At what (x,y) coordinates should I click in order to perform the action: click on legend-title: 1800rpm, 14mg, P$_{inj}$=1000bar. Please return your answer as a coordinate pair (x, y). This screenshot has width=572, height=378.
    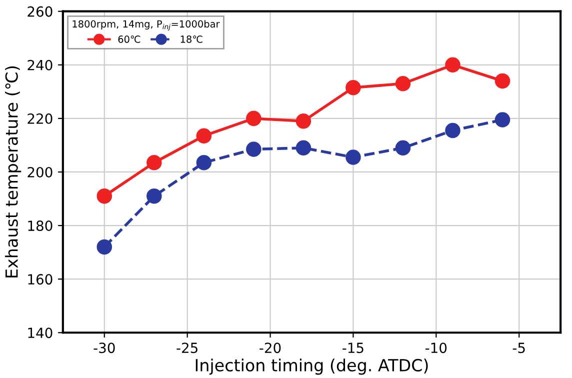
    Looking at the image, I should click on (146, 25).